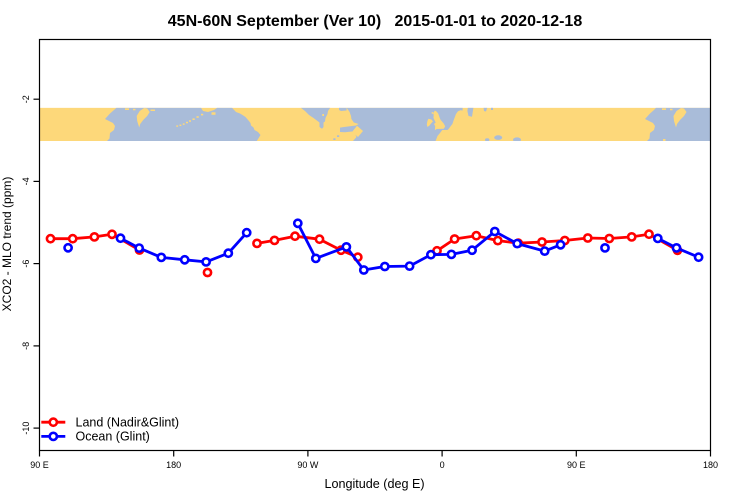 The width and height of the screenshot is (750, 500). I want to click on svg-text: XCO2 - MLO trend (ppm), so click(7, 244).